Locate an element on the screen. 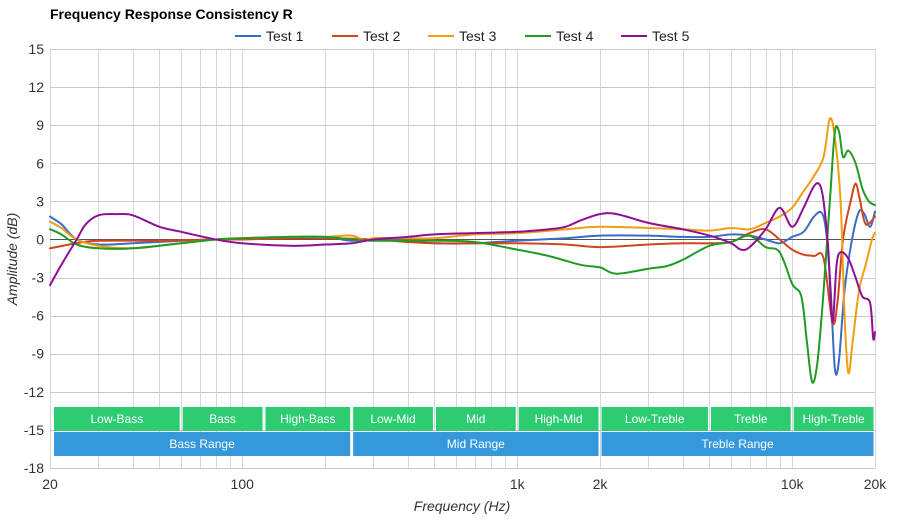 Image resolution: width=900 pixels, height=520 pixels. x-tick-label: 2k is located at coordinates (601, 484).